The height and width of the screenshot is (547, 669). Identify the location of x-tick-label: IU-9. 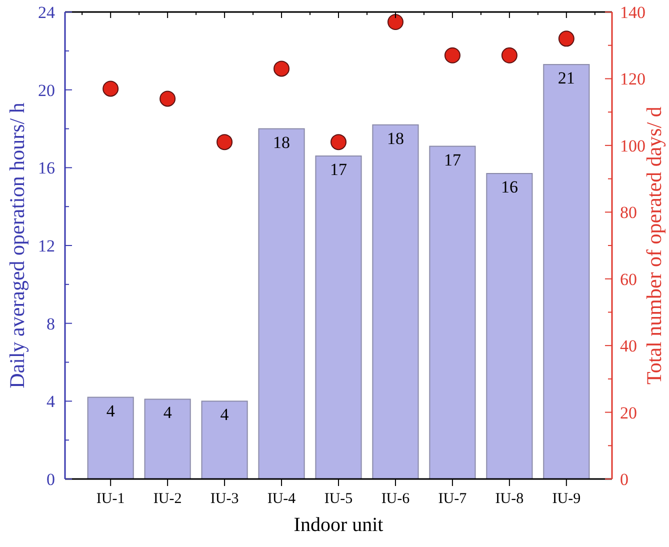
(566, 499).